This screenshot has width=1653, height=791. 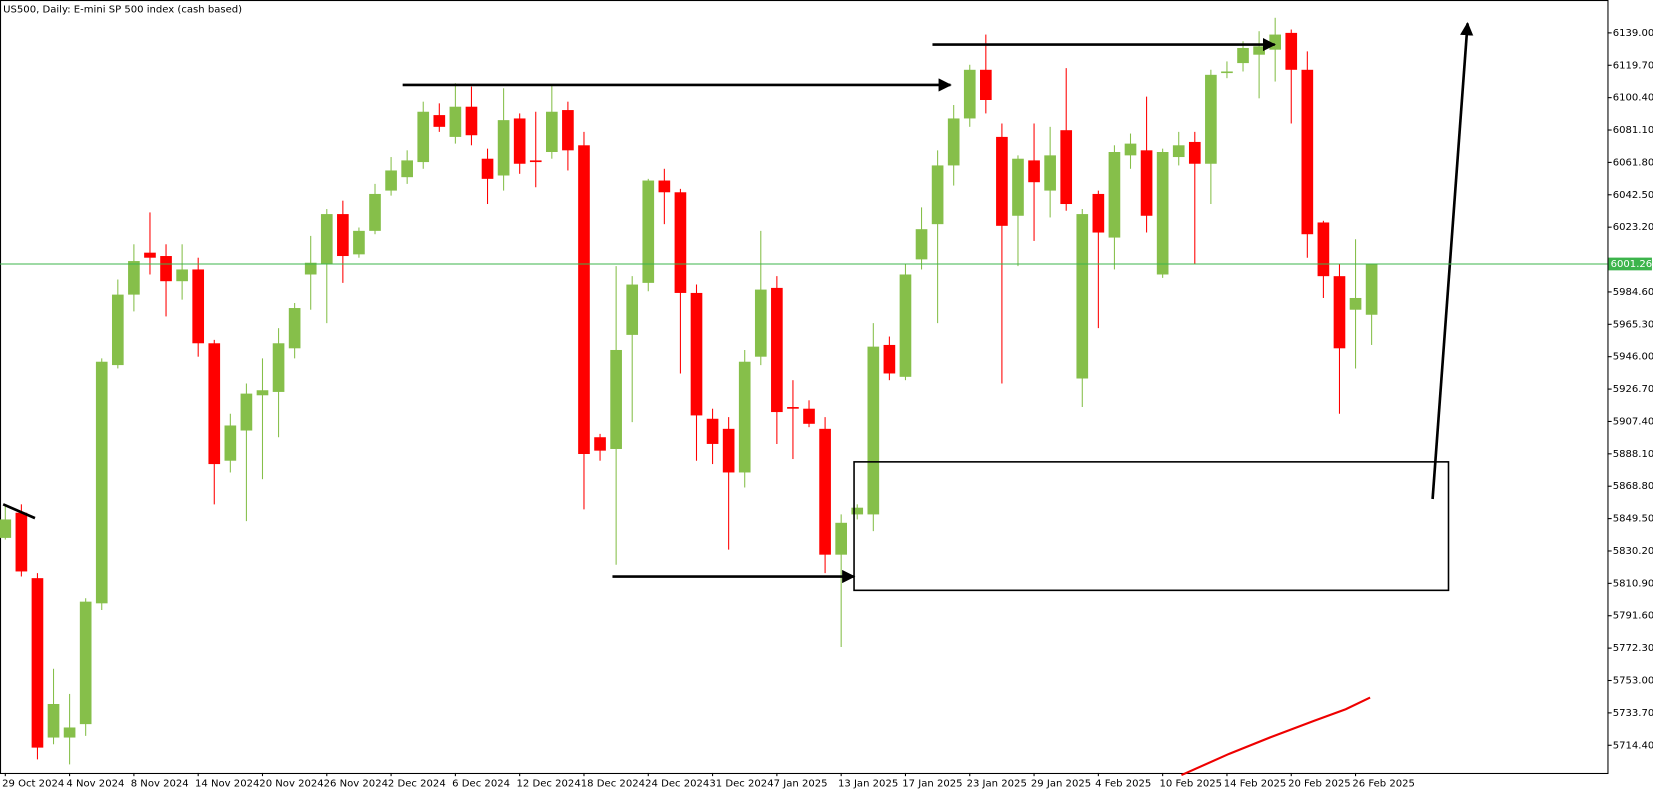 I want to click on x-tick-label: 23 Jan 2025, so click(x=997, y=784).